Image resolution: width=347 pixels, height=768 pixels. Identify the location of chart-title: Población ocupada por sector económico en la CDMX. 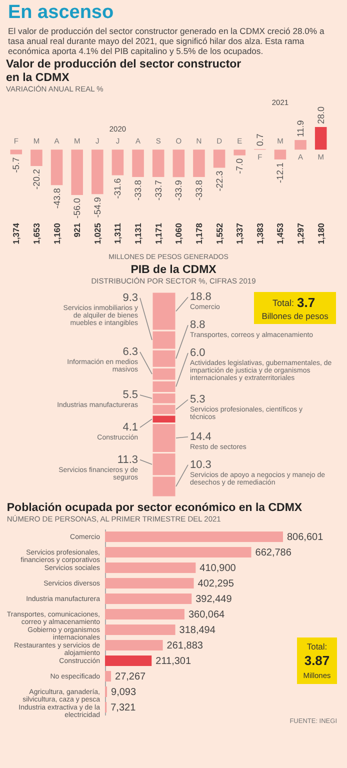
(154, 508).